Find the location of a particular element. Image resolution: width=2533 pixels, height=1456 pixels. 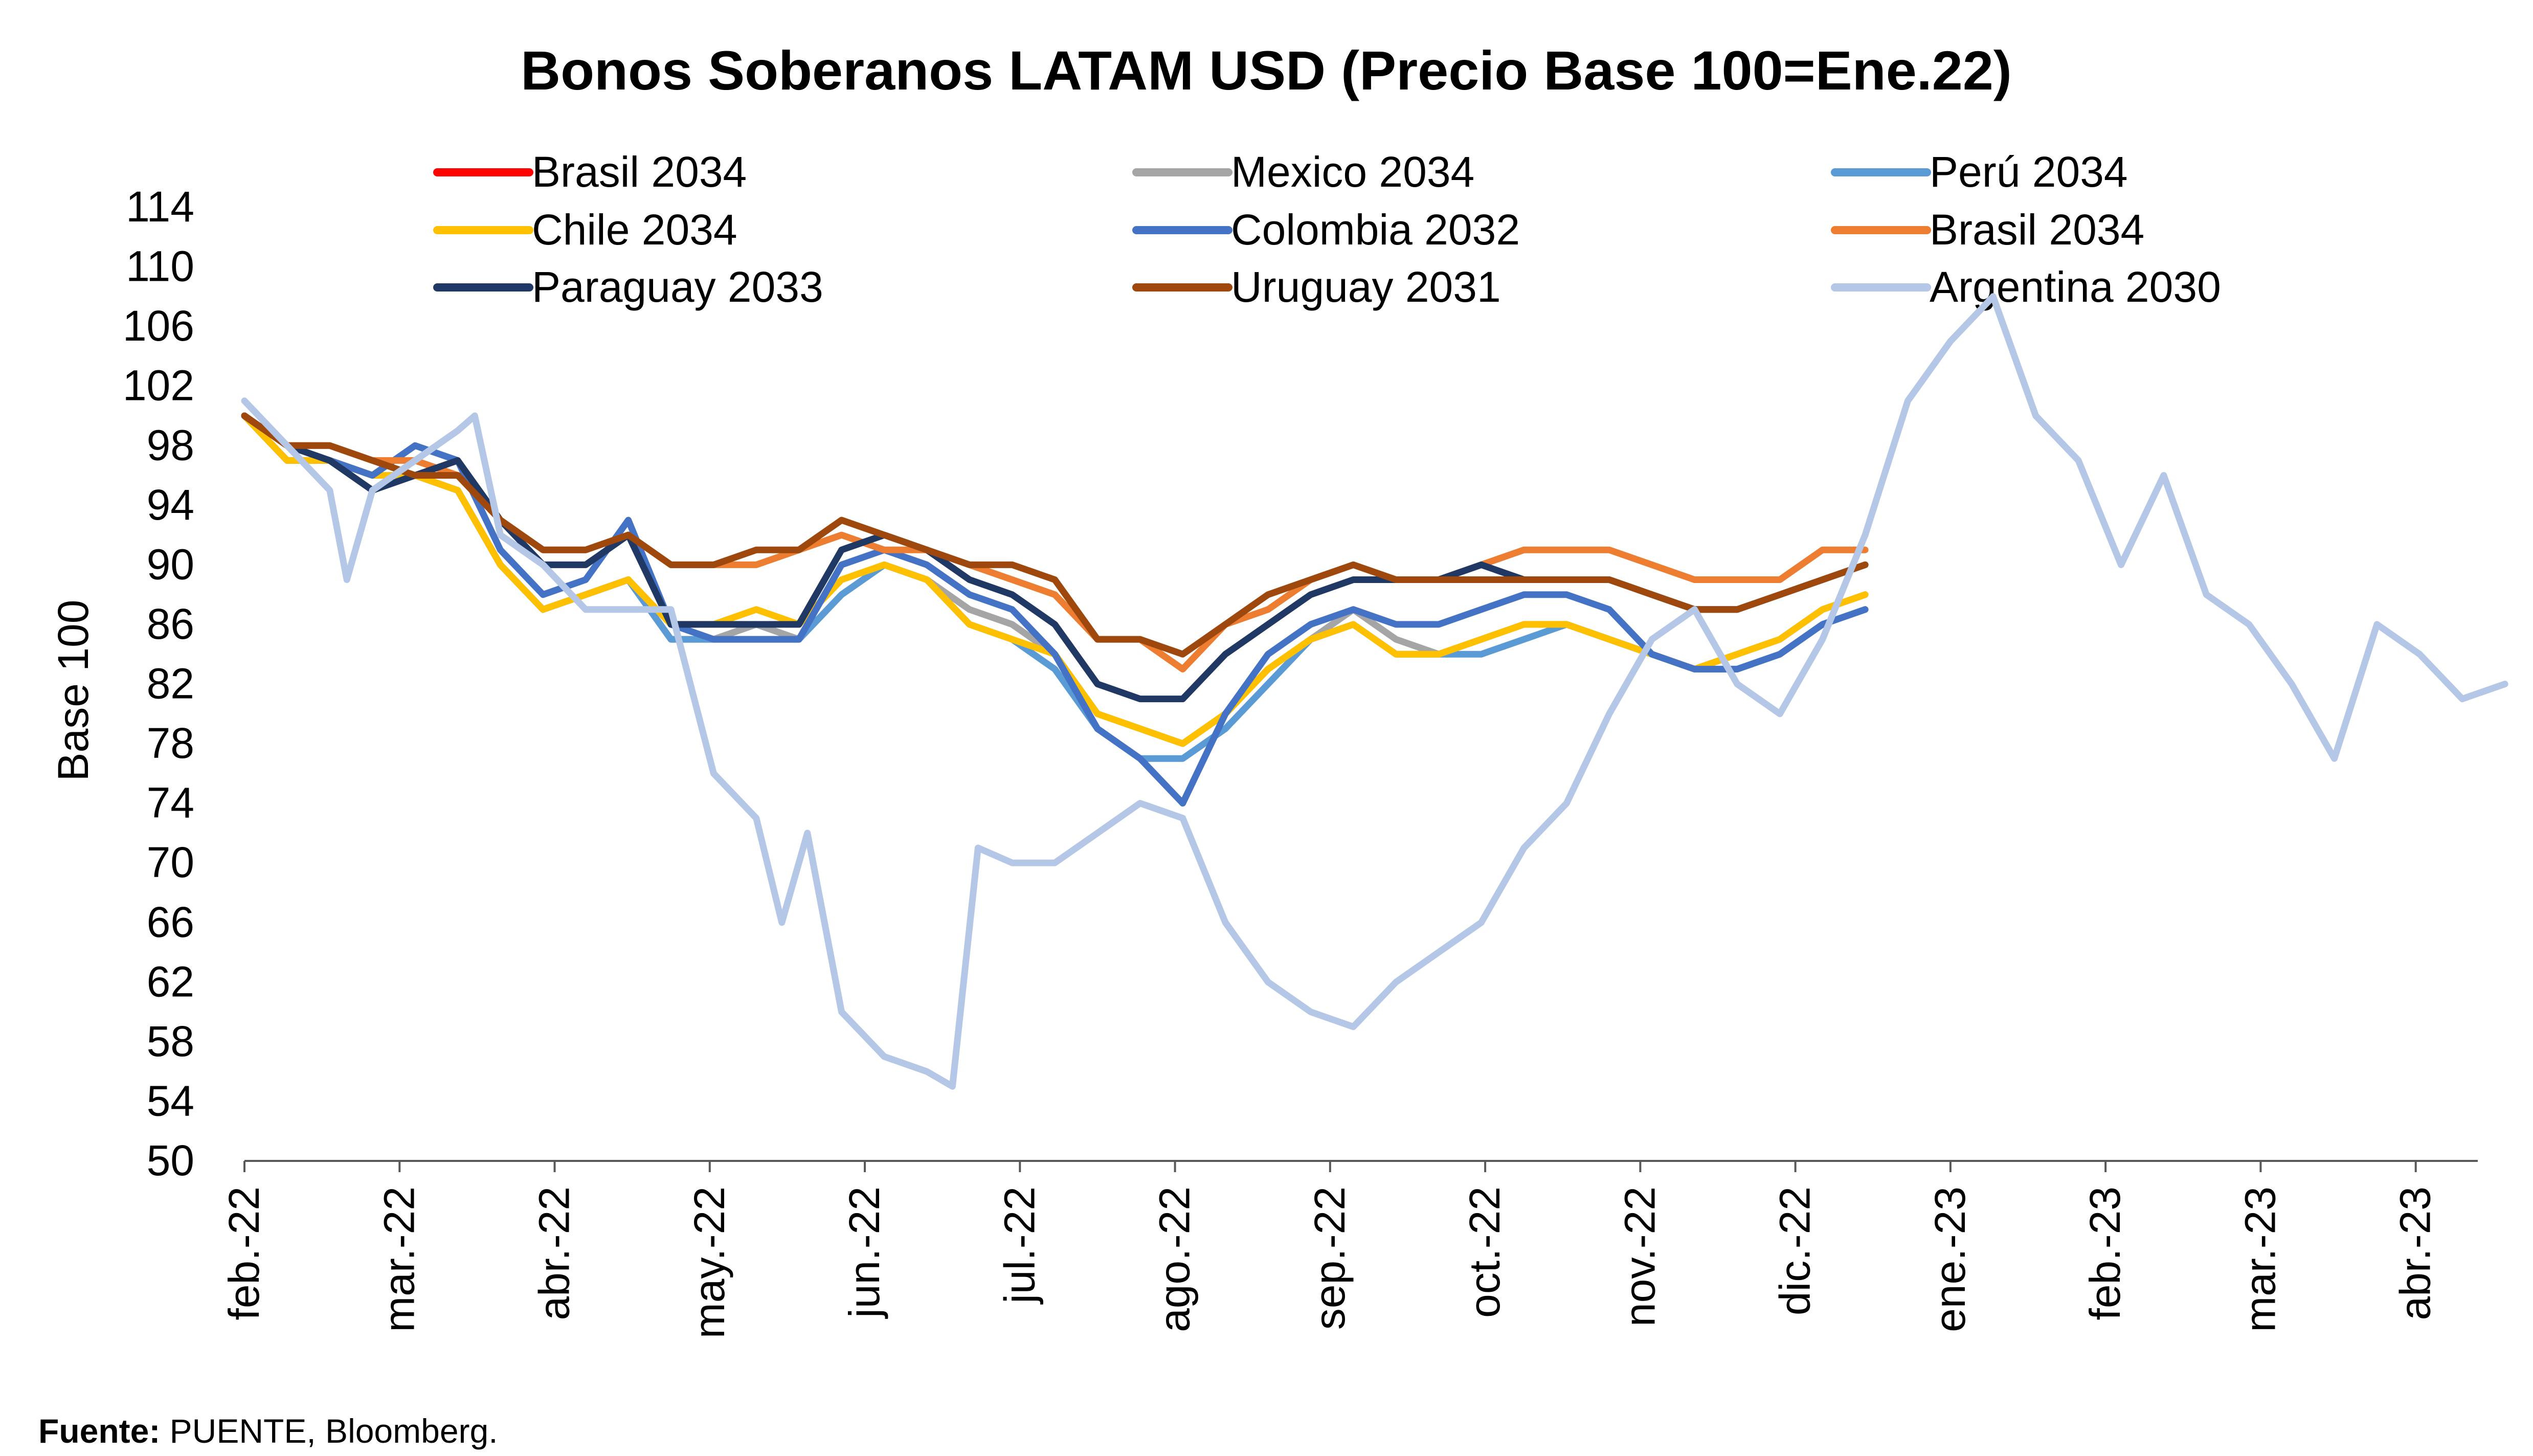

x-tick-label: feb.-23 is located at coordinates (2105, 1253).